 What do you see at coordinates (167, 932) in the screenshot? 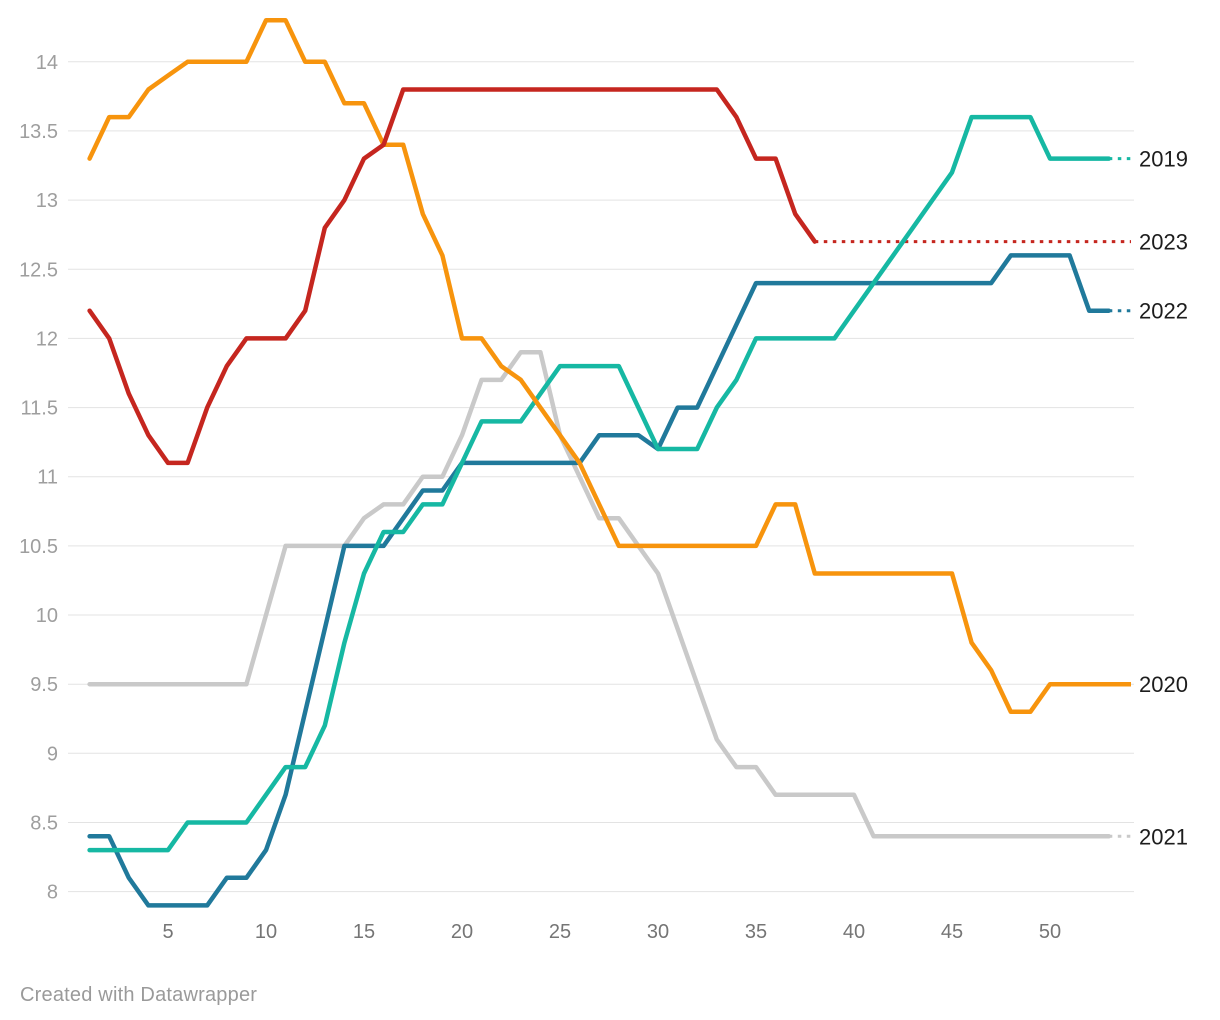
I see `x-axis-tick-5: 5` at bounding box center [167, 932].